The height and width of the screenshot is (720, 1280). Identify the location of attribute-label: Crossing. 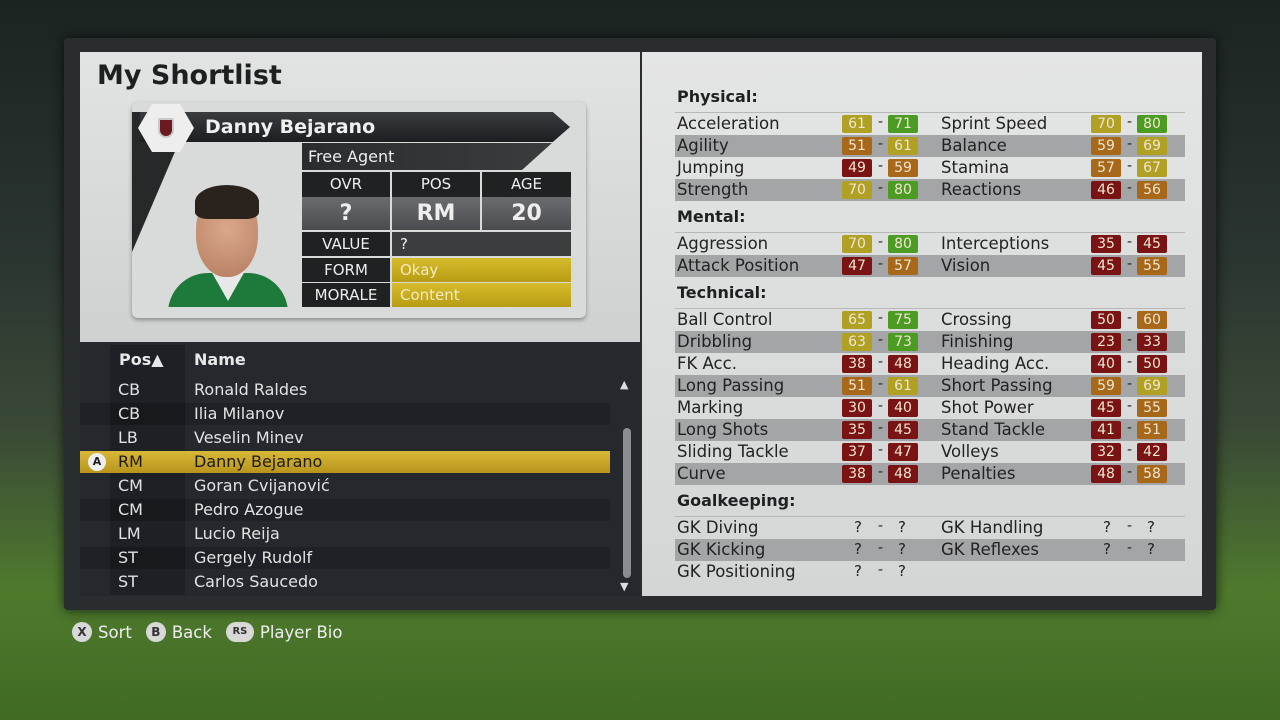
(976, 319).